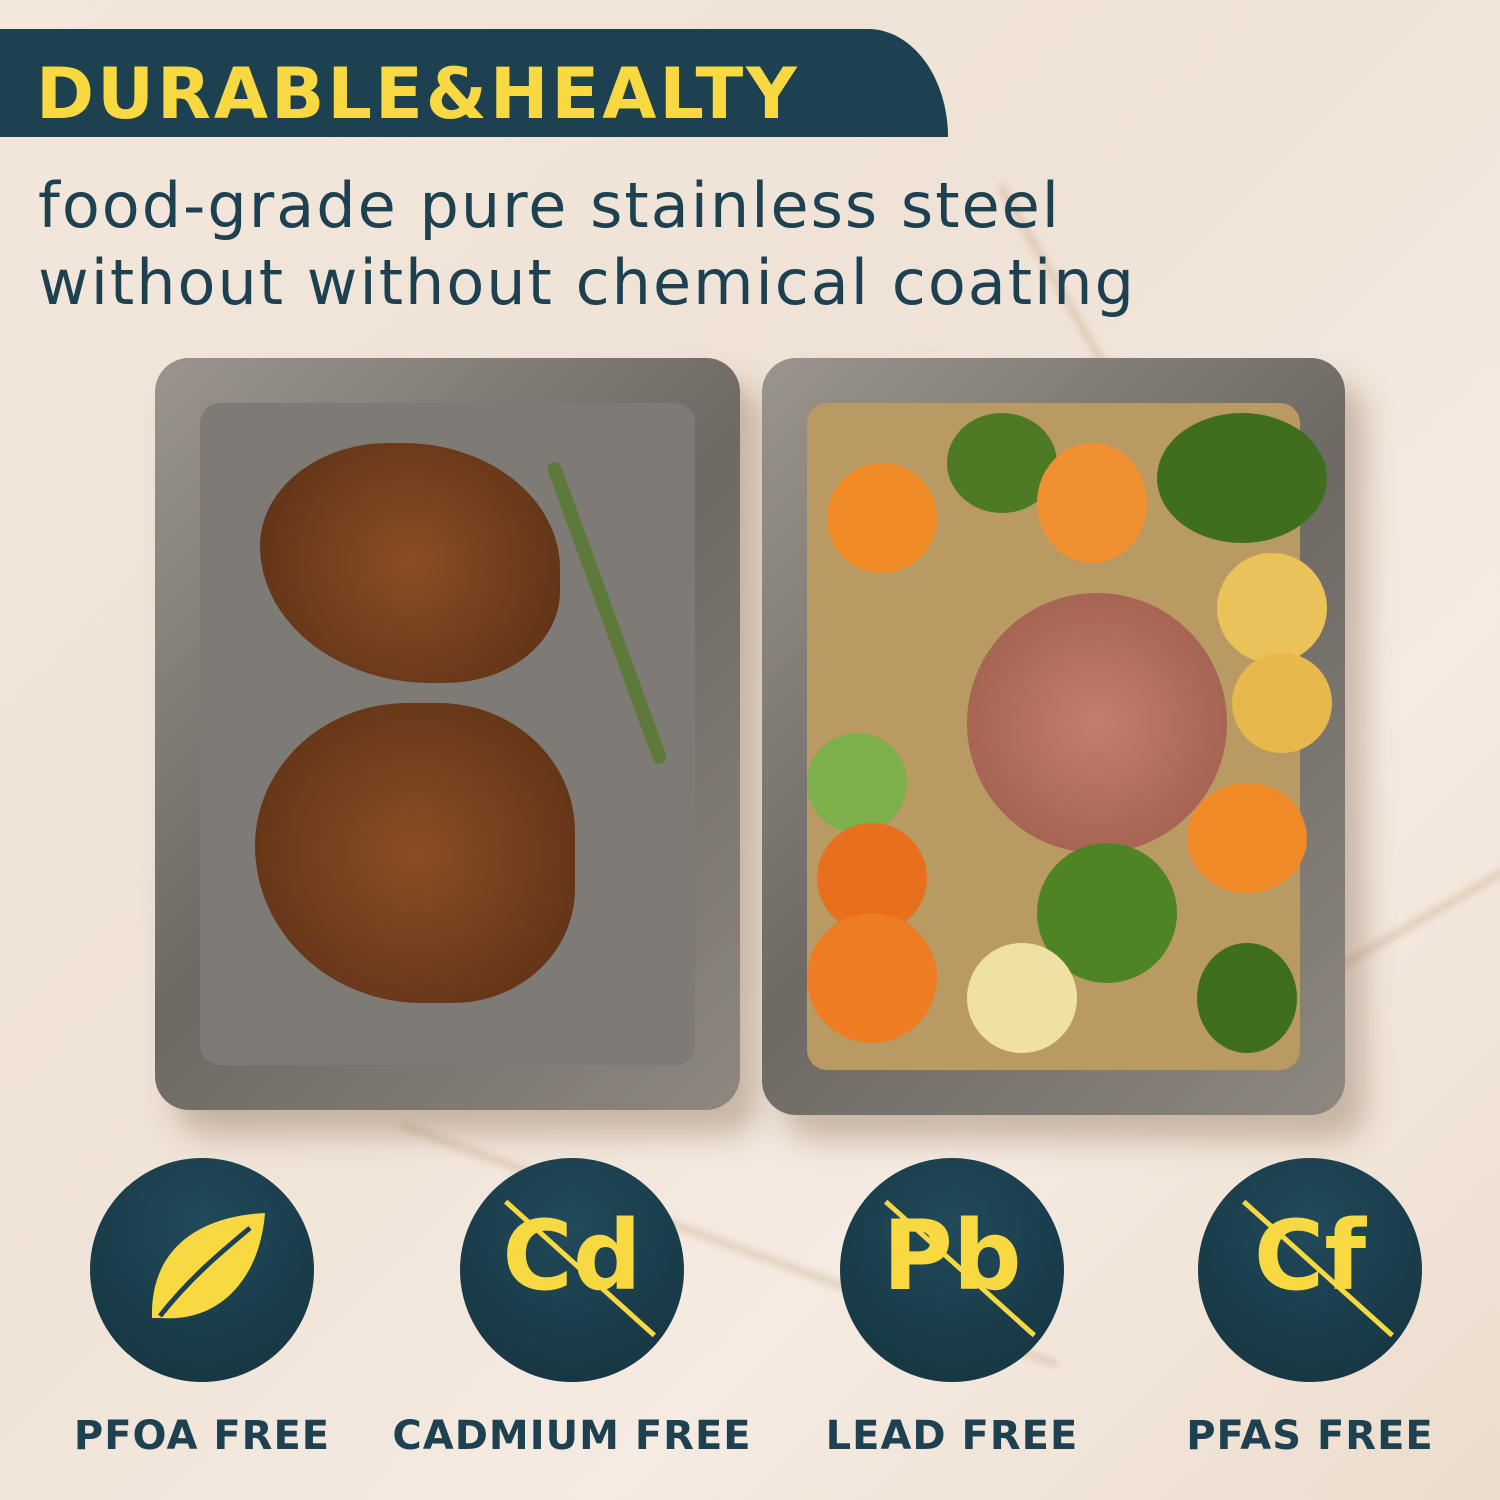 This screenshot has height=1500, width=1500. What do you see at coordinates (587, 282) in the screenshot?
I see `subtitle-line-2: without without chemical coating` at bounding box center [587, 282].